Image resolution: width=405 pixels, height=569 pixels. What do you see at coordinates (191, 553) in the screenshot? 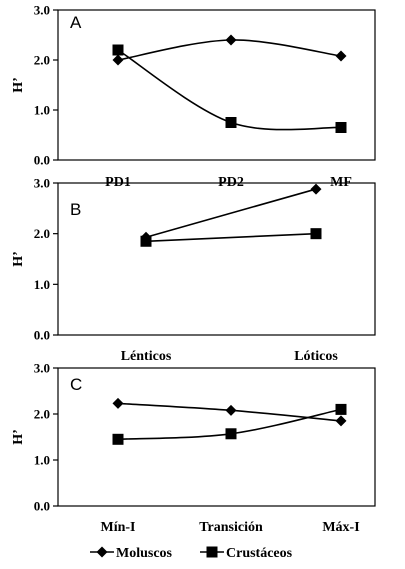
I see `legend: Moluscos Crustáceos` at bounding box center [191, 553].